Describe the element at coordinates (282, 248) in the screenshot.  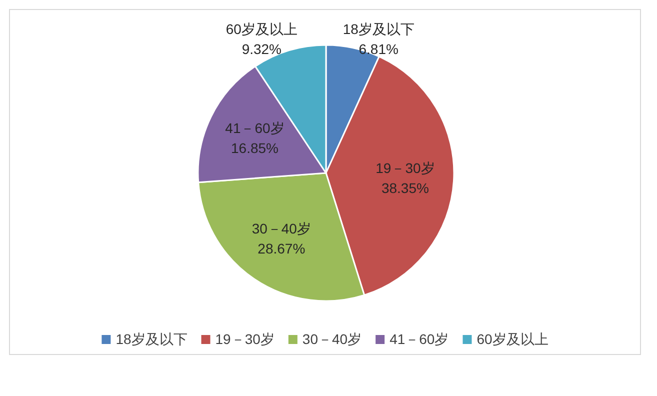
I see `data-label: 28.67%` at that location.